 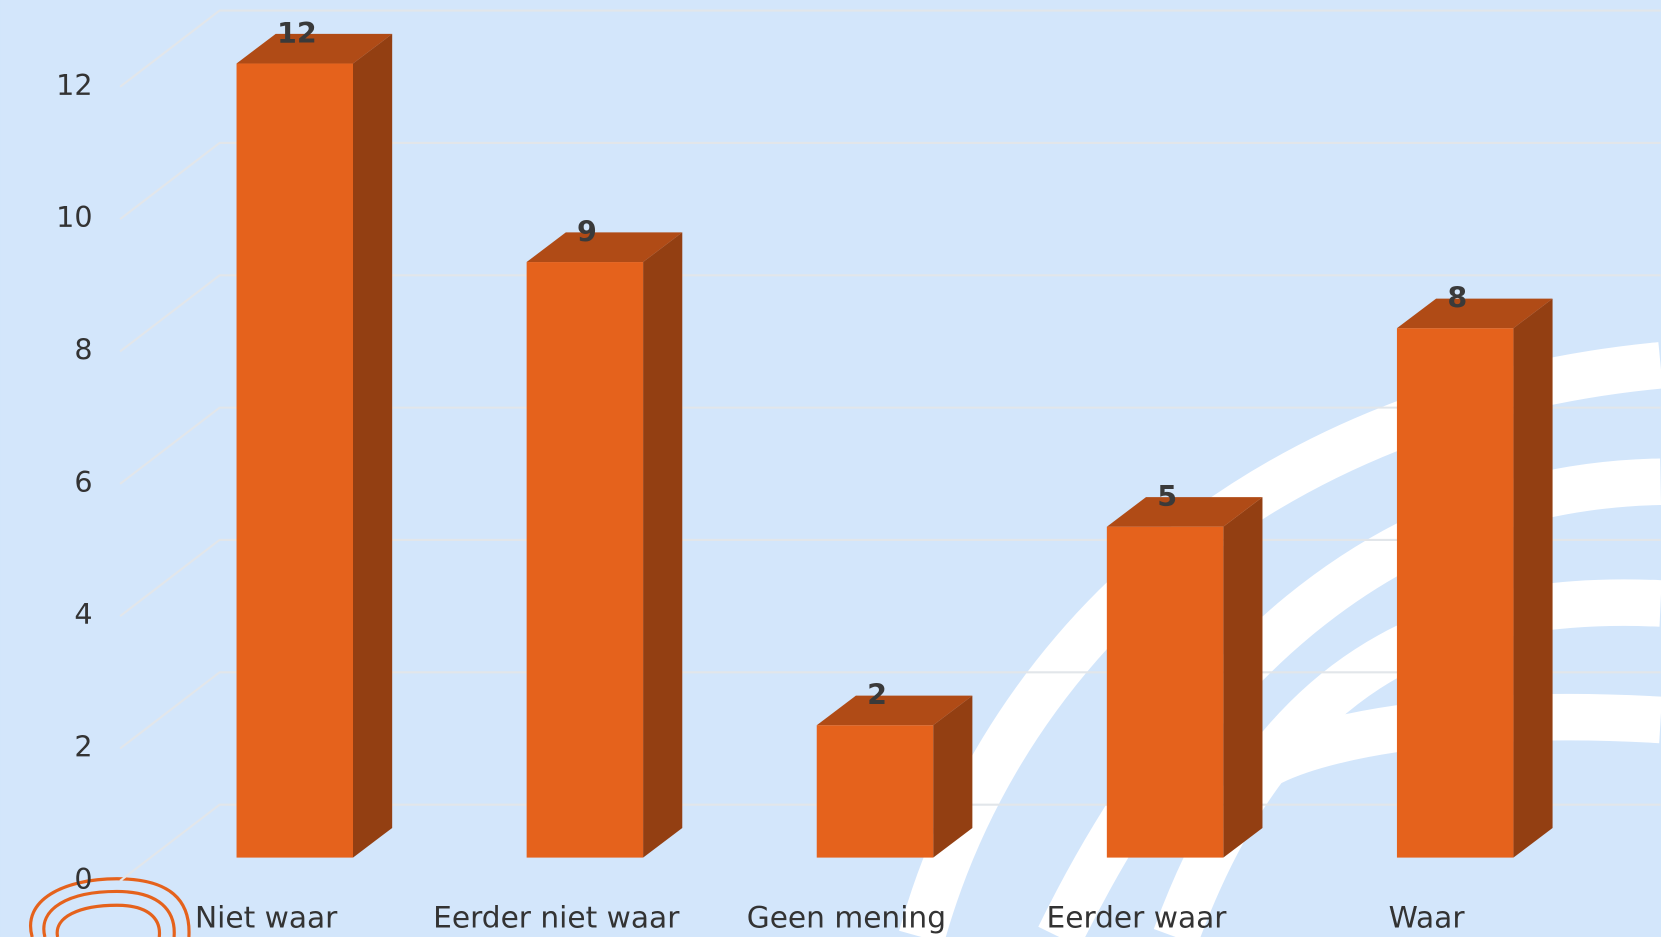 What do you see at coordinates (297, 33) in the screenshot?
I see `value-label: 12` at bounding box center [297, 33].